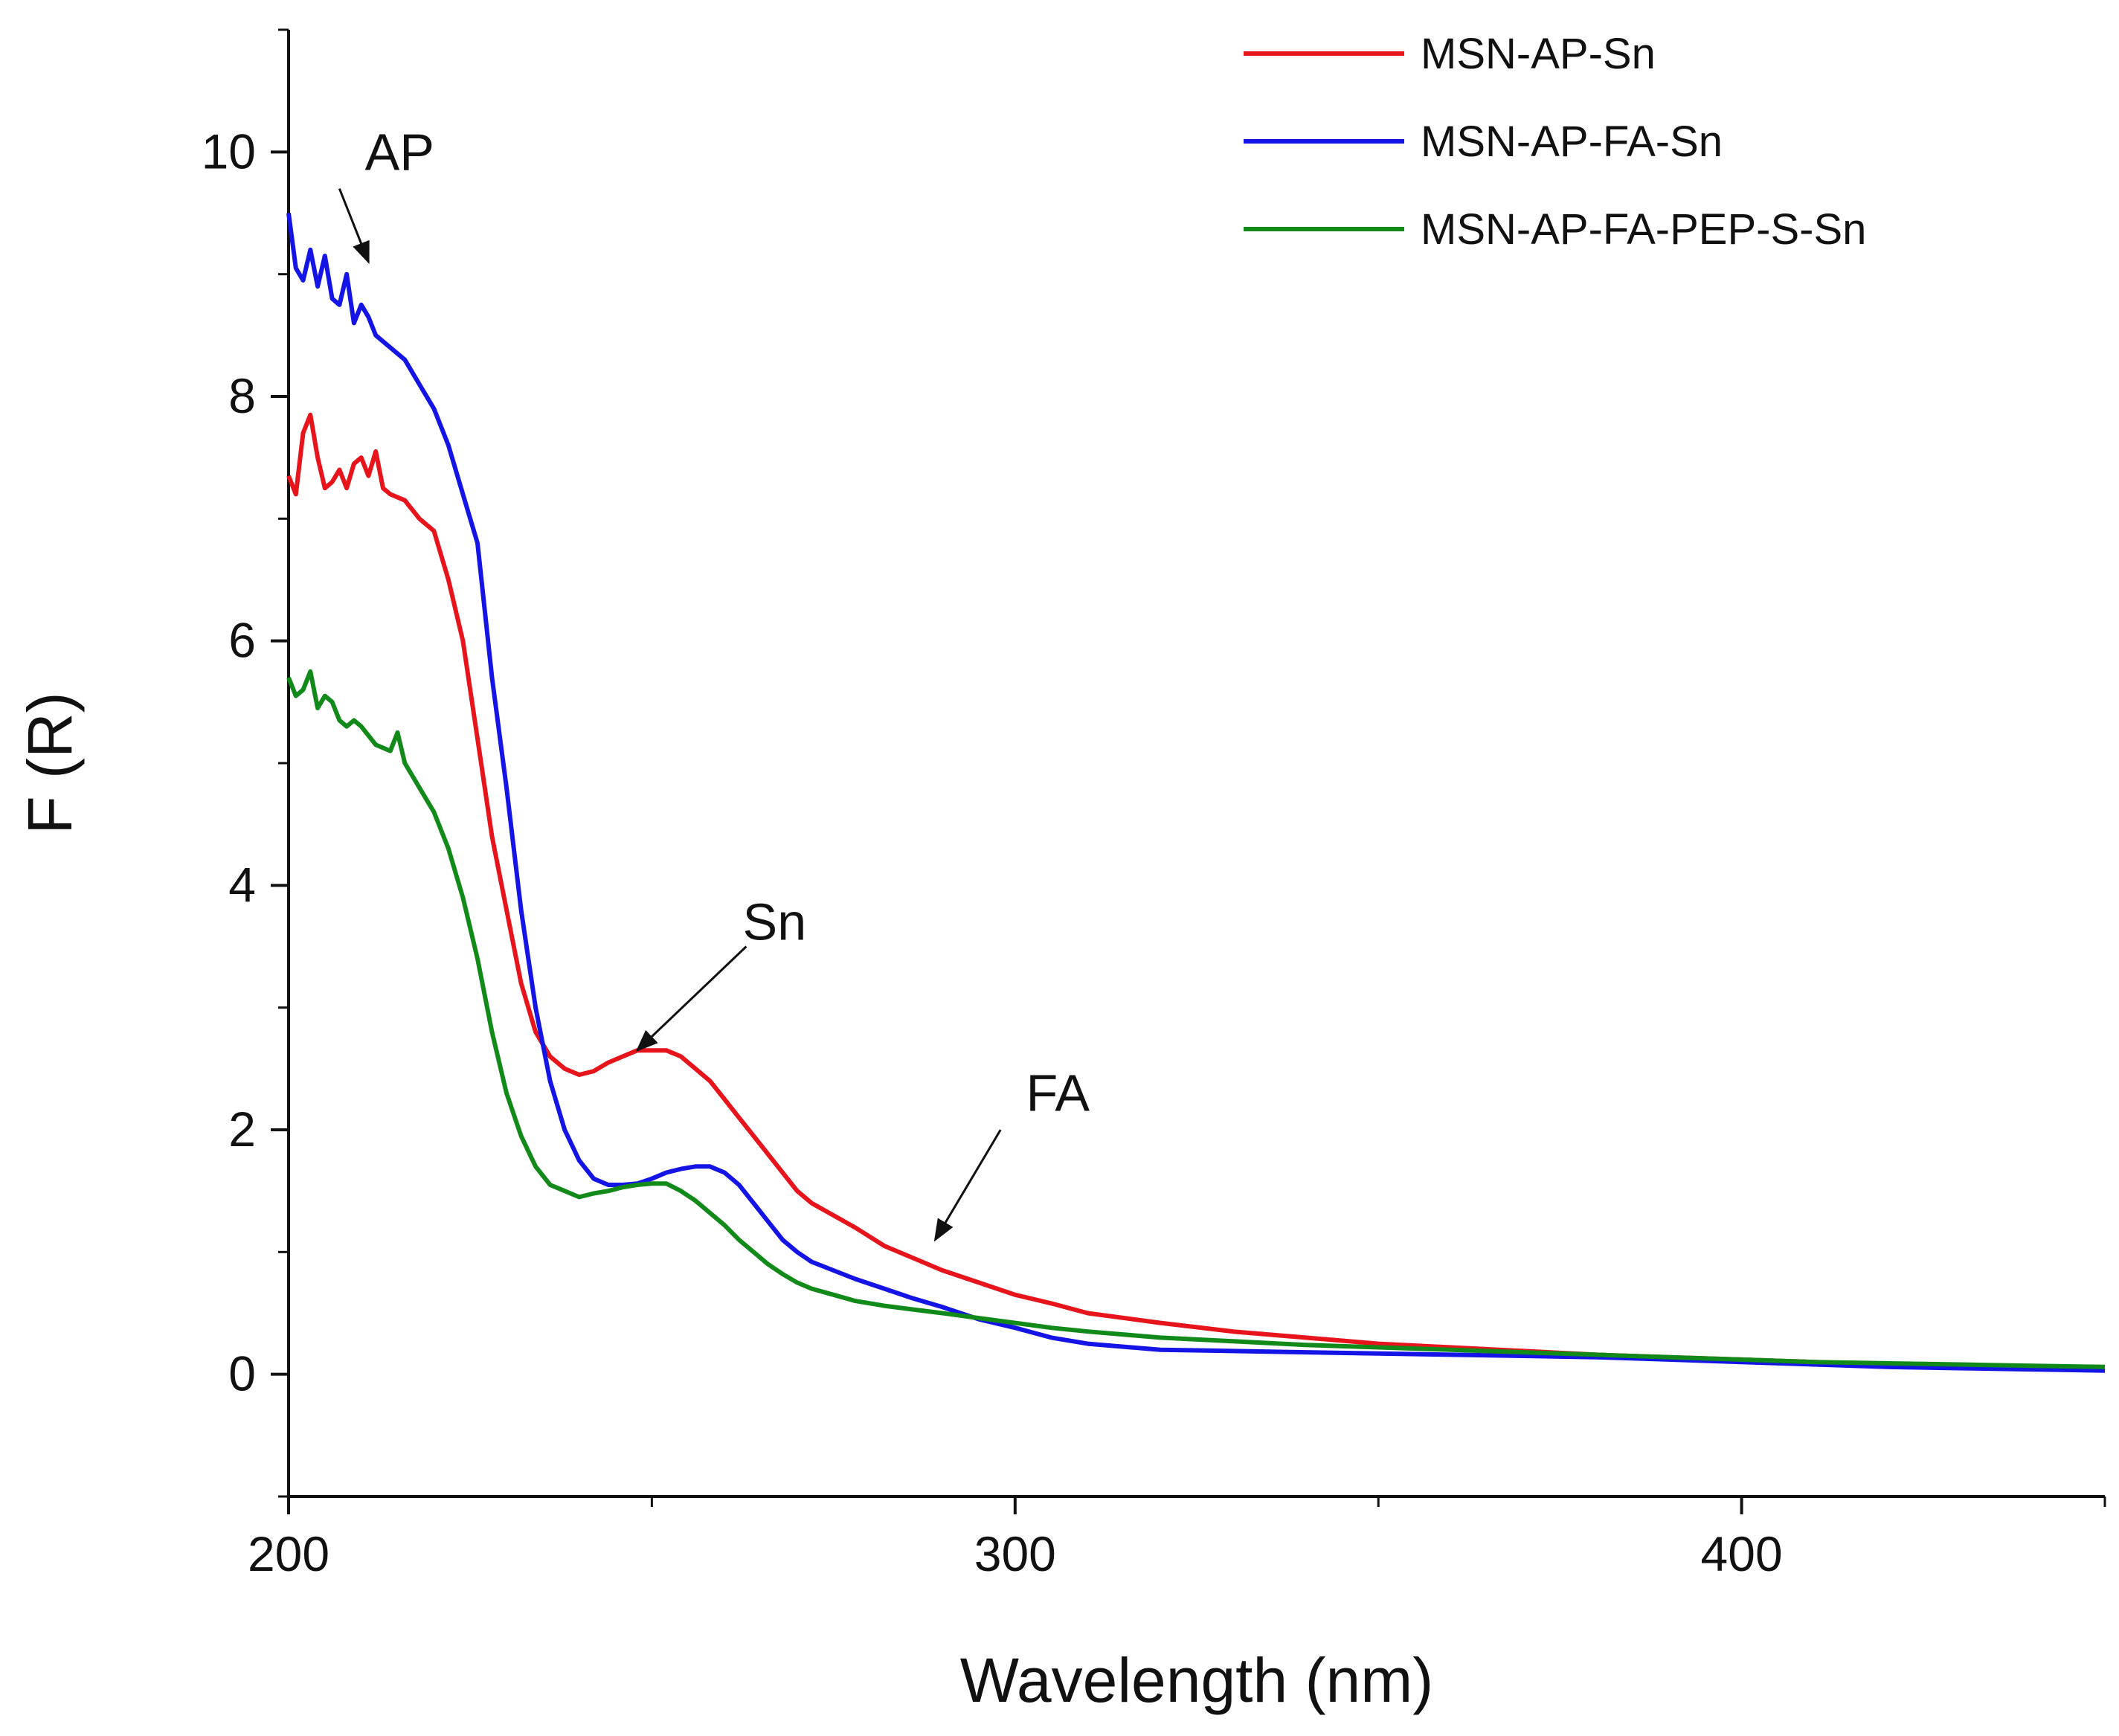  What do you see at coordinates (229, 151) in the screenshot?
I see `y-tick-label: 10` at bounding box center [229, 151].